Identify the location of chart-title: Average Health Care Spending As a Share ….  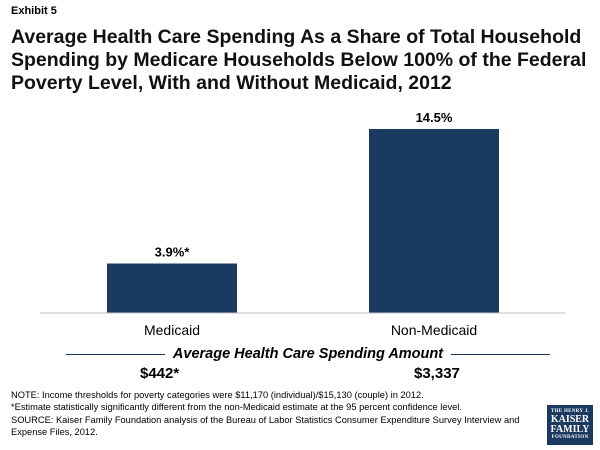
(299, 60).